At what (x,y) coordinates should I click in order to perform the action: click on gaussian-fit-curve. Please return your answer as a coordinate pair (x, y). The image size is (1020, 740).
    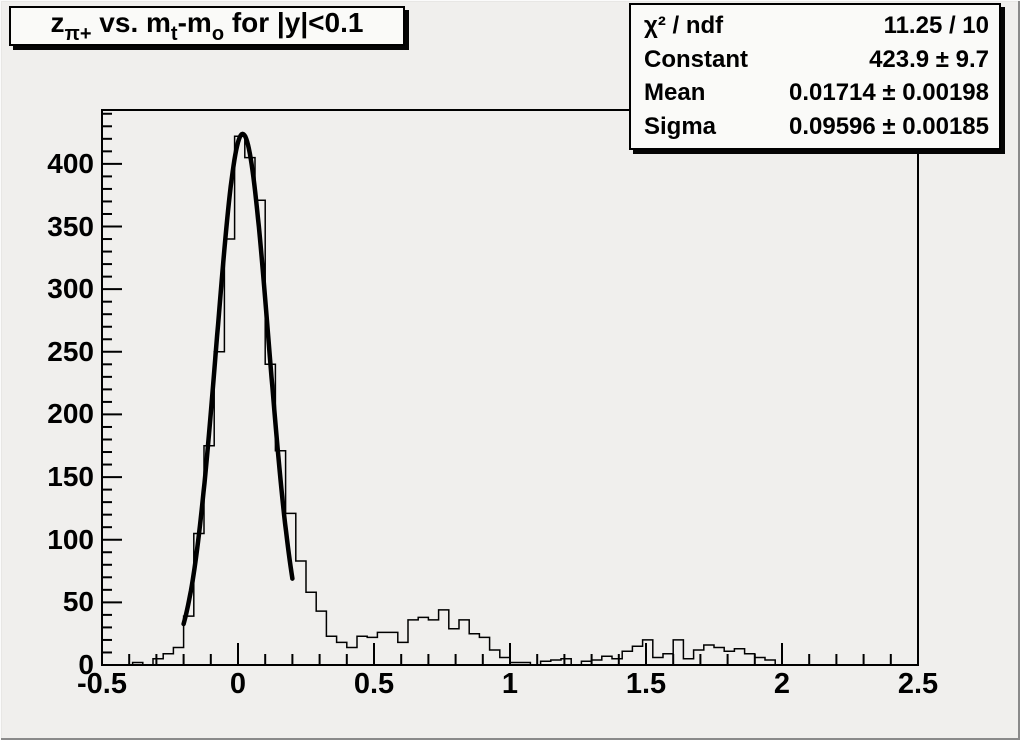
    Looking at the image, I should click on (238, 379).